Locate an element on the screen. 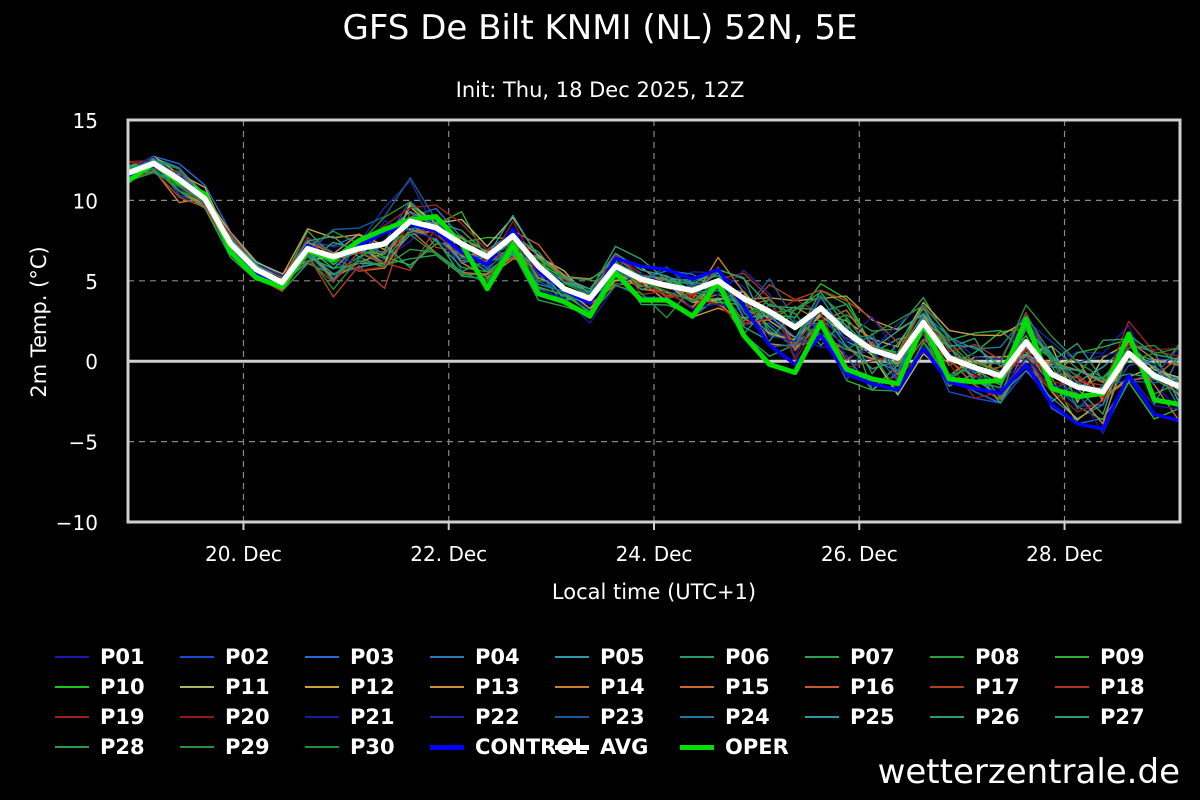 This screenshot has width=1200, height=800. chart-title: GFS De Bilt KNMI (NL) 52N, 5E is located at coordinates (600, 28).